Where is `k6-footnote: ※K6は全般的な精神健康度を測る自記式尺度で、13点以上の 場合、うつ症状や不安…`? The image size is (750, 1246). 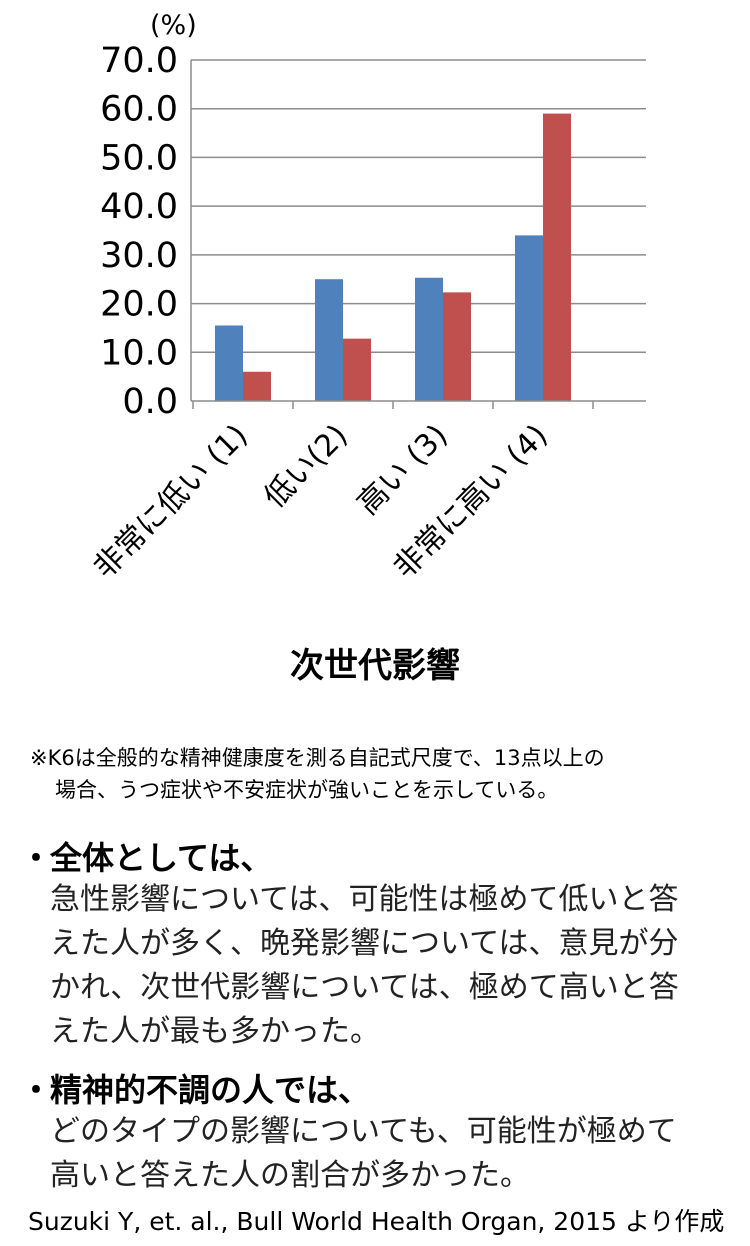
k6-footnote: ※K6は全般的な精神健康度を測る自記式尺度で、13点以上の 場合、うつ症状や不安… is located at coordinates (385, 774).